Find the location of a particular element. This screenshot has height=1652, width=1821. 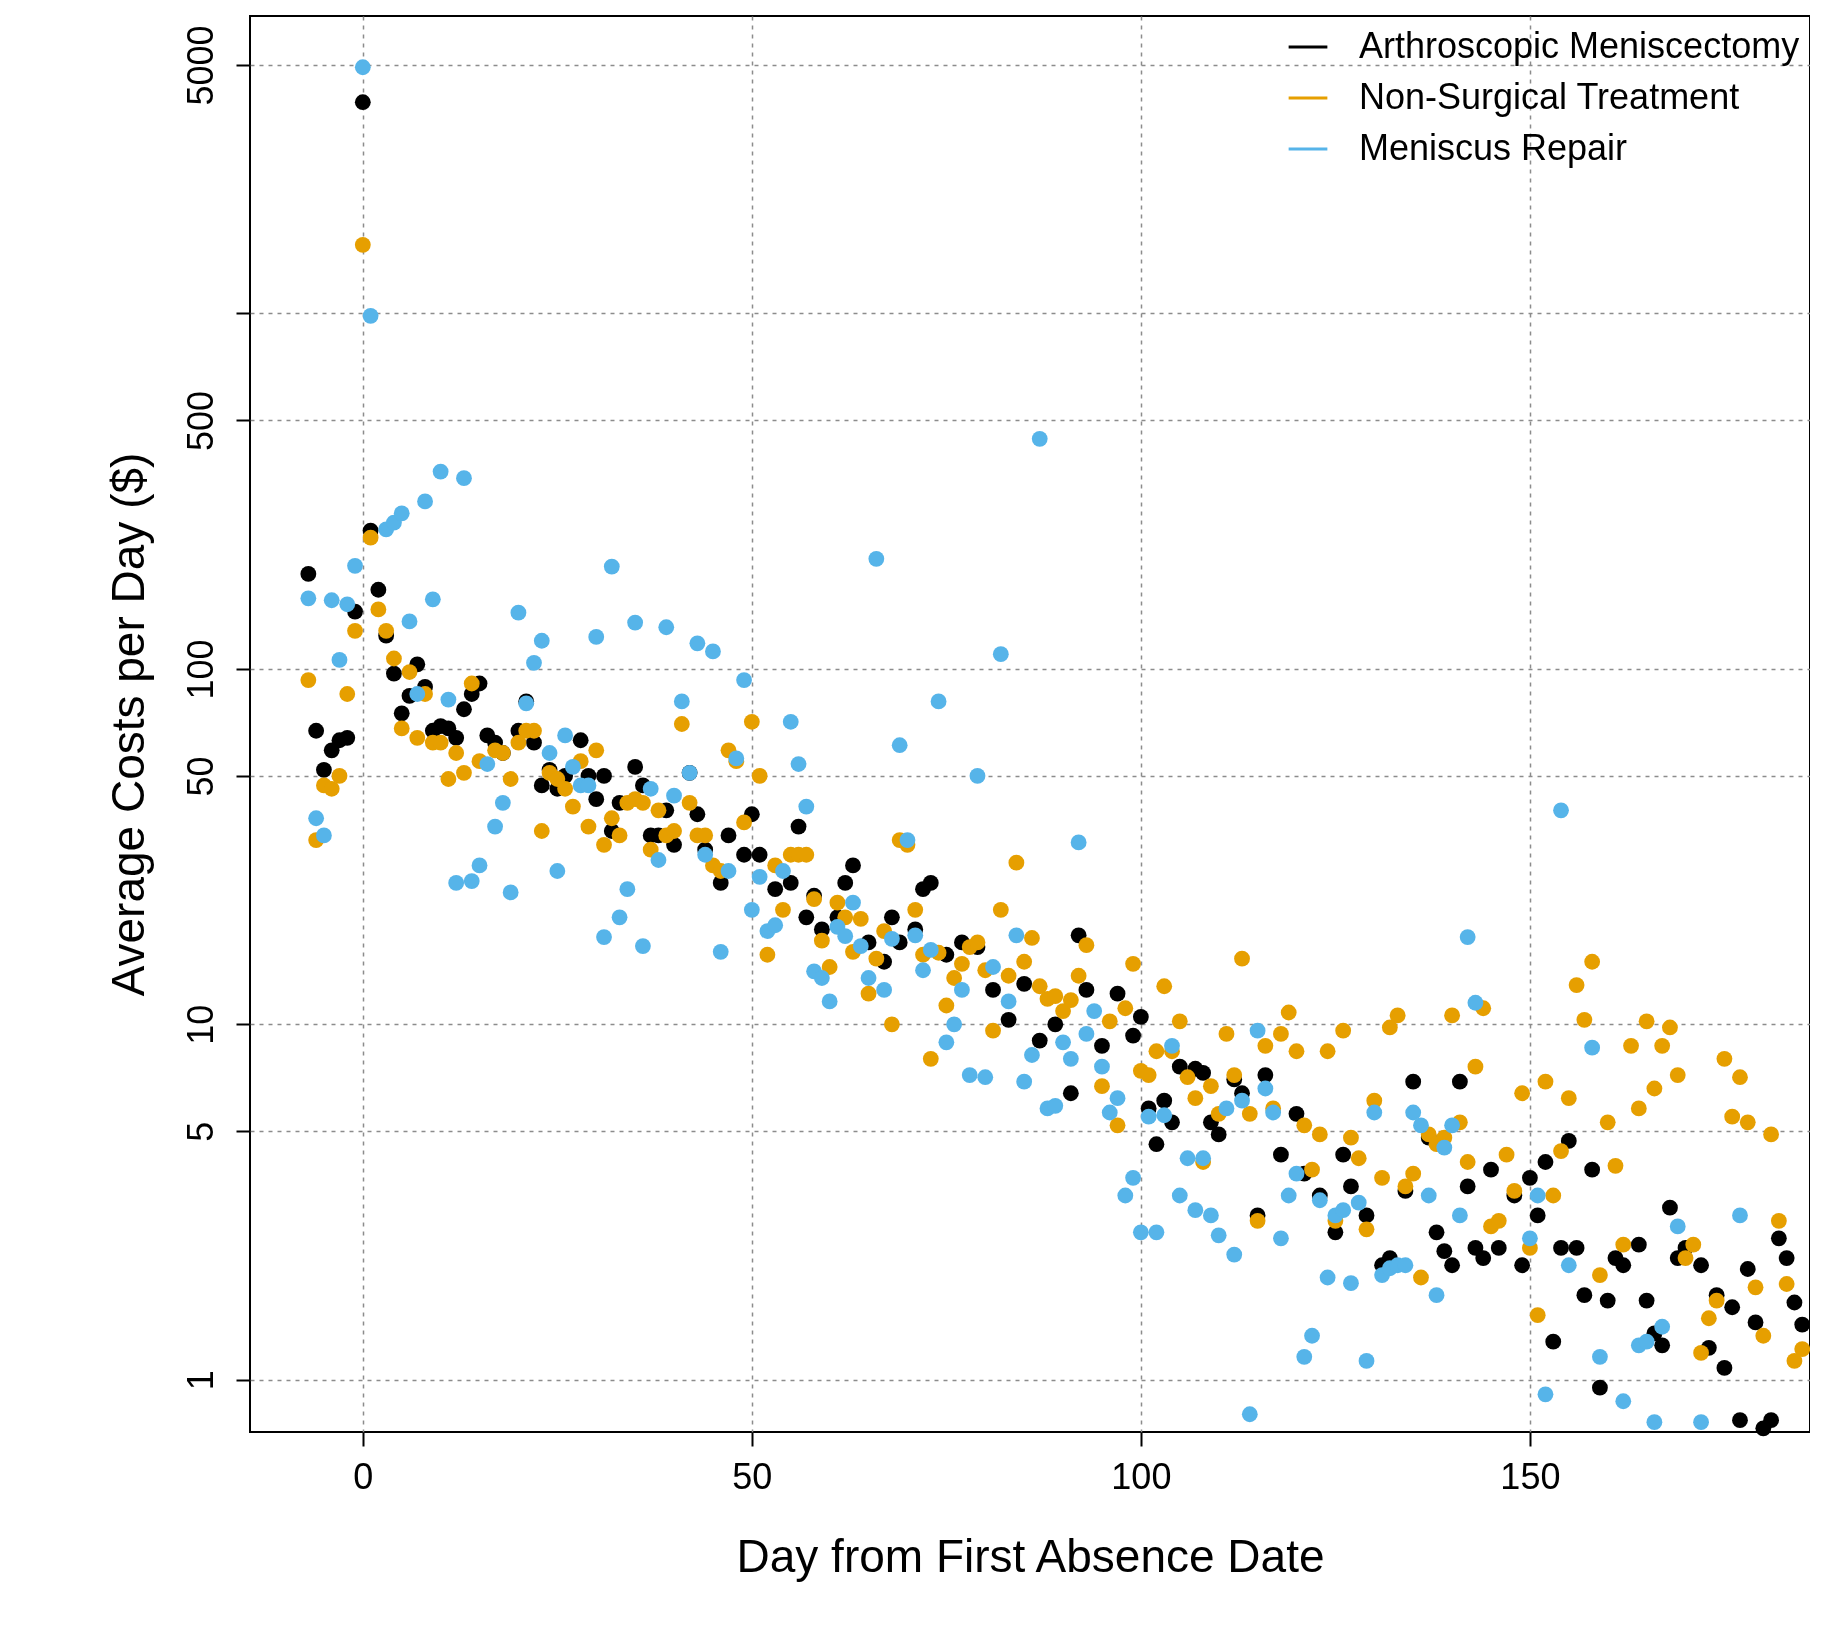

y-tick-label: 100 is located at coordinates (200, 669).